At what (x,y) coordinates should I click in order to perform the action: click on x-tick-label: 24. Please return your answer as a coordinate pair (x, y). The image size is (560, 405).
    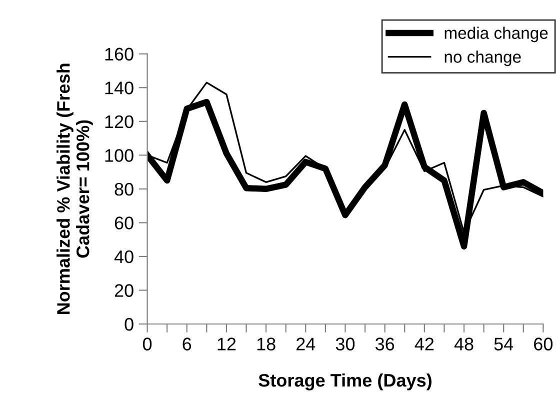
    Looking at the image, I should click on (306, 344).